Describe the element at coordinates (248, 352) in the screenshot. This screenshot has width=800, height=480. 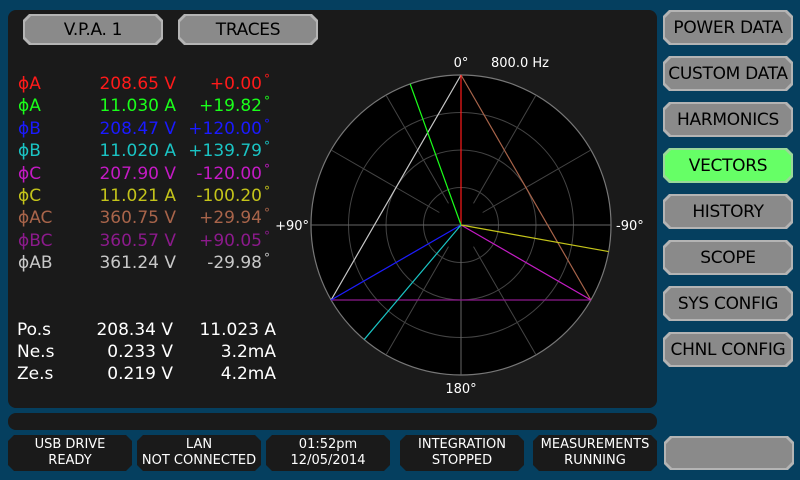
I see `sequence-current: 3.2mA` at that location.